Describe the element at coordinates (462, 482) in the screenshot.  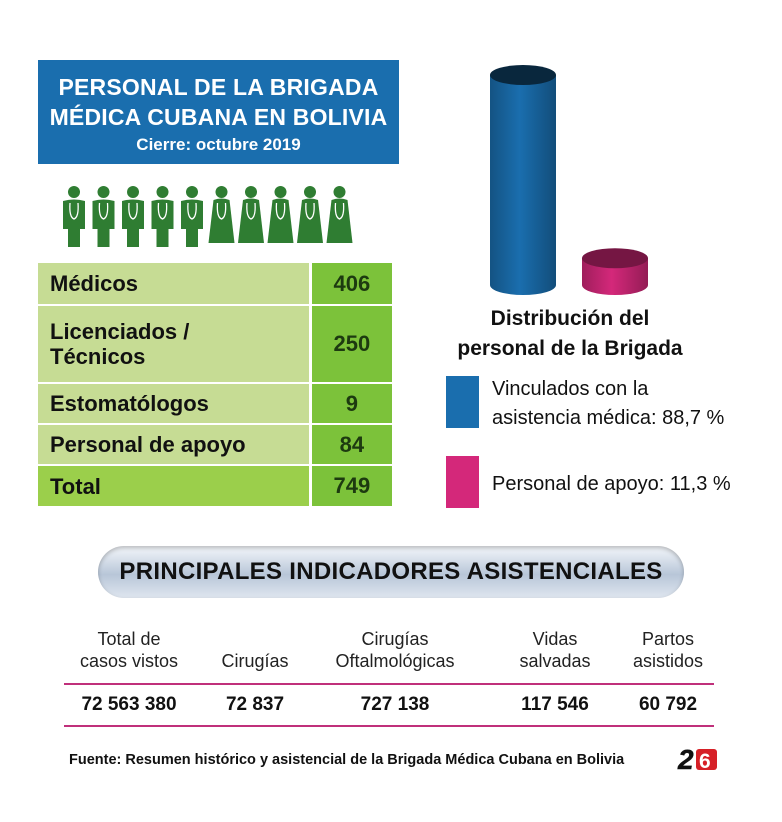
I see `legend-swatch-apoyo` at that location.